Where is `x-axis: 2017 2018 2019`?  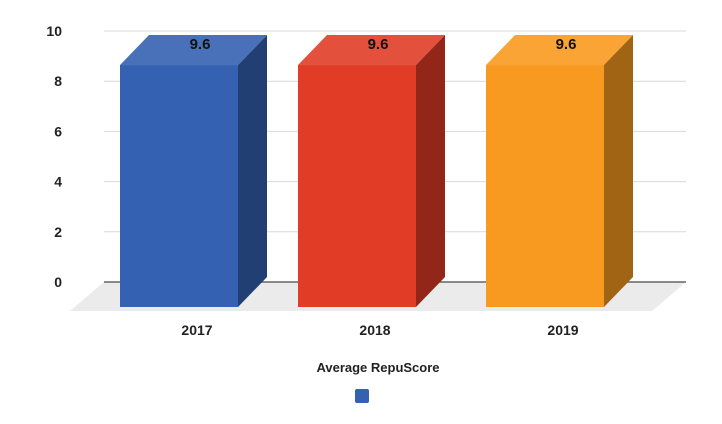 x-axis: 2017 2018 2019 is located at coordinates (379, 330).